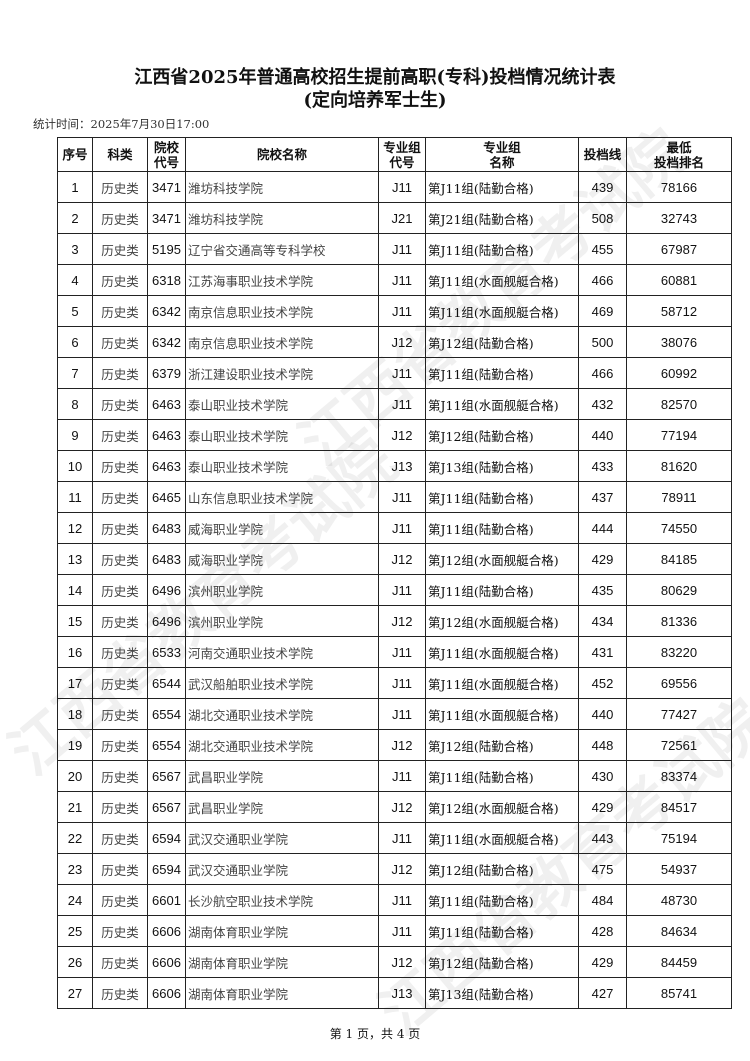  Describe the element at coordinates (402, 466) in the screenshot. I see `col-group-code-cell: J13` at that location.